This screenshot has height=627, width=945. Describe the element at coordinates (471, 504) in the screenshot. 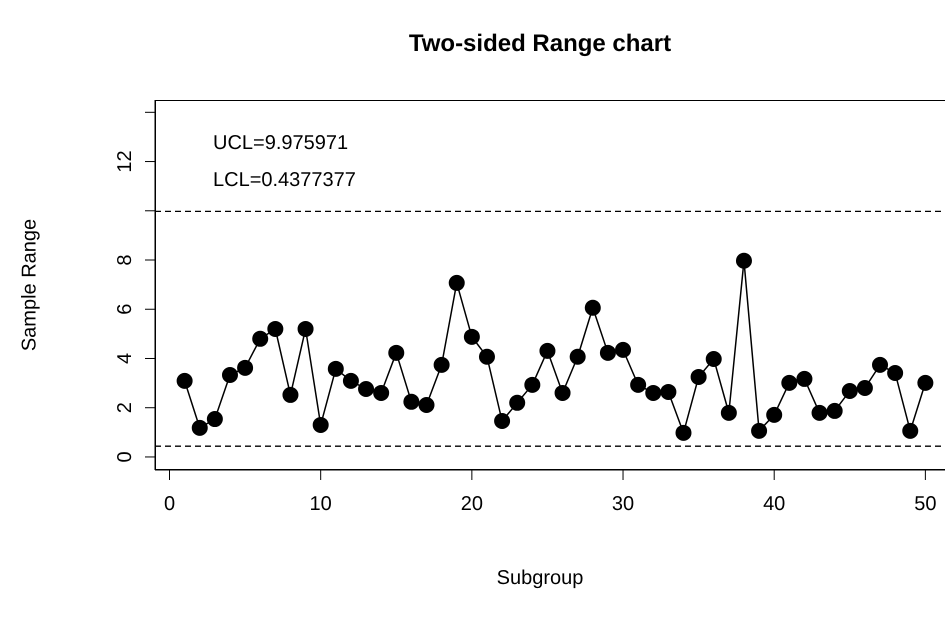

I see `x-tick-label: 20` at that location.